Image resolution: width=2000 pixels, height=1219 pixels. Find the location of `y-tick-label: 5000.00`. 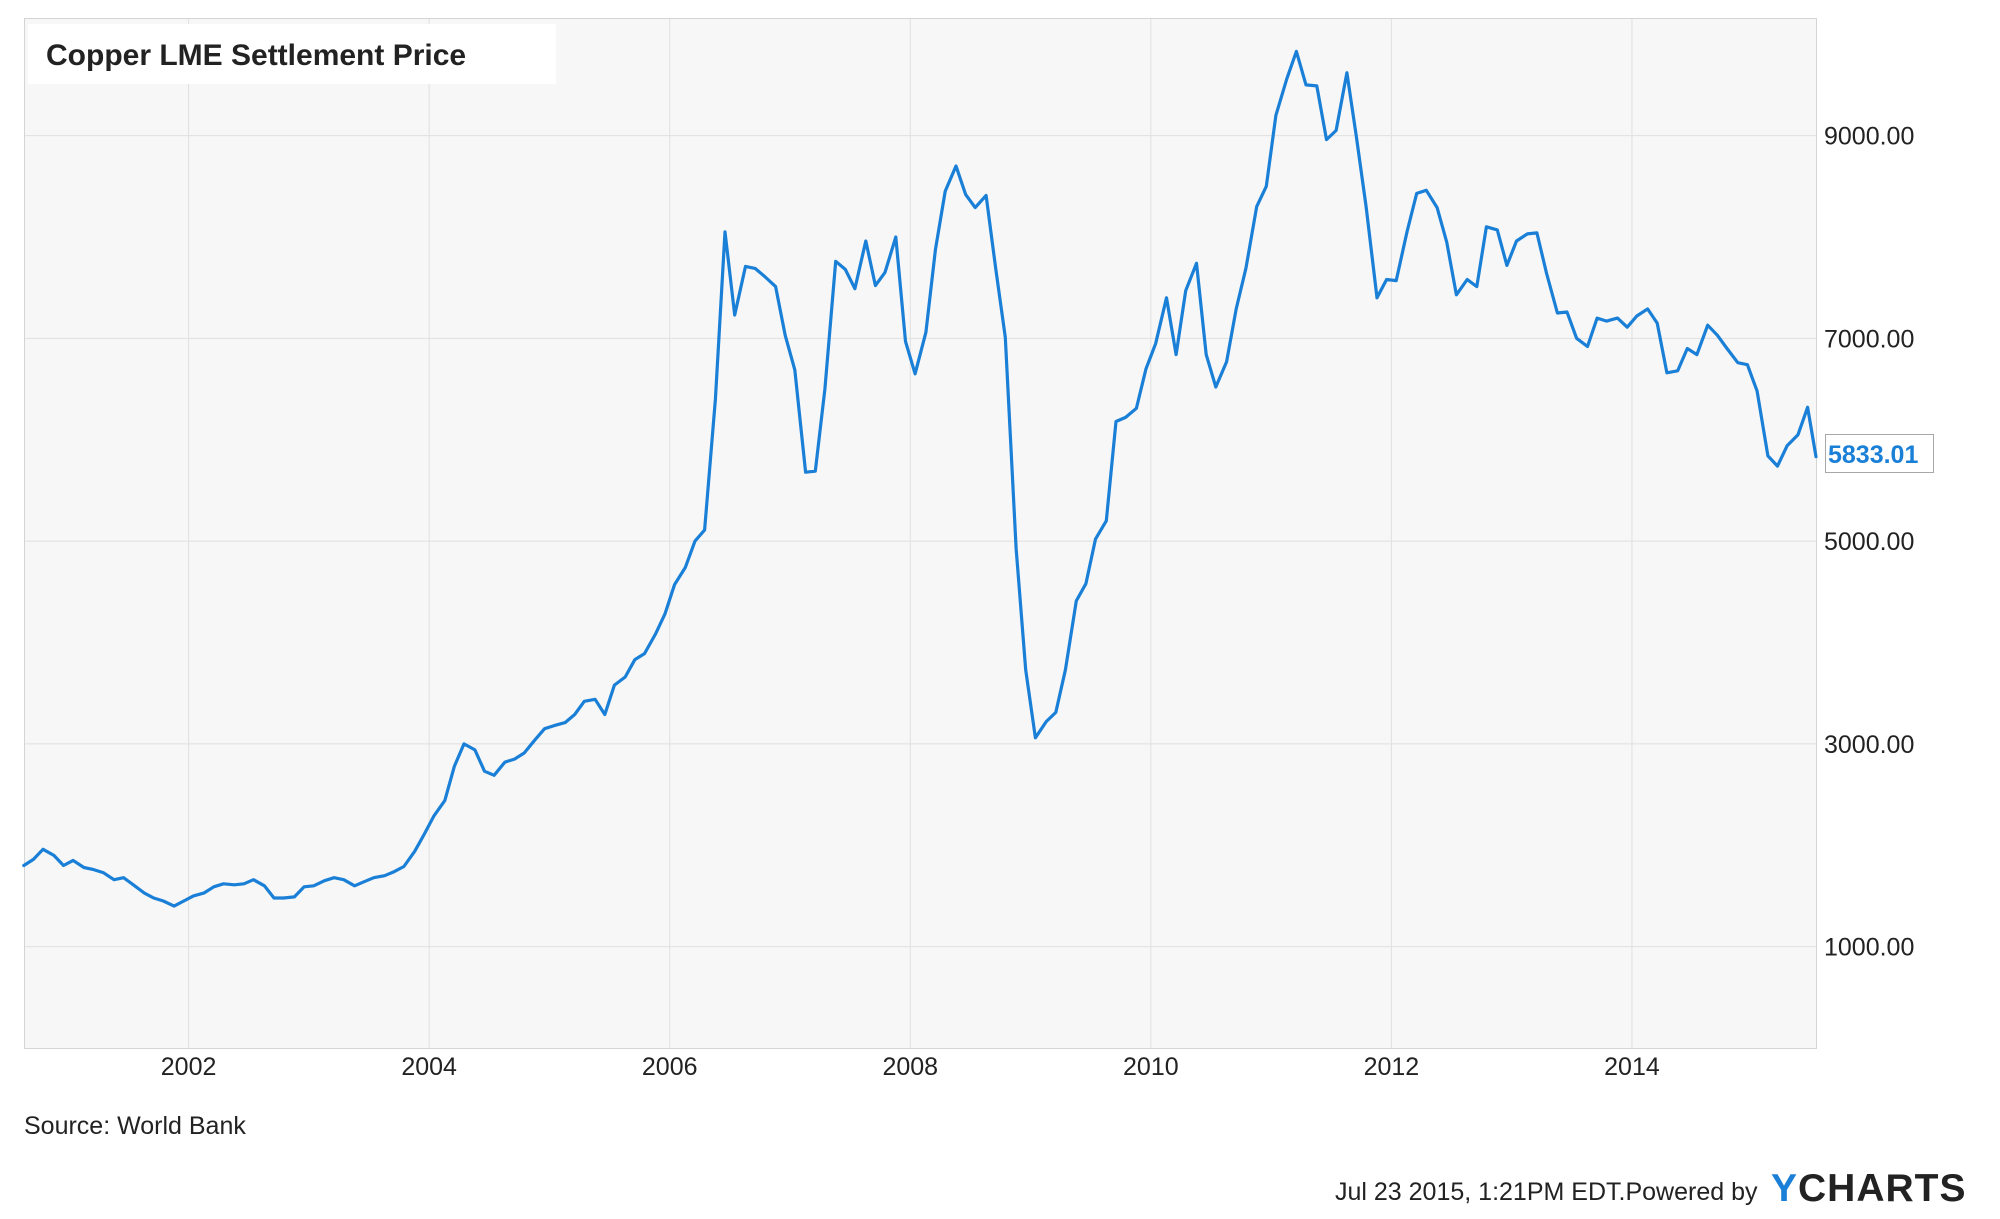

y-tick-label: 5000.00 is located at coordinates (1869, 542).